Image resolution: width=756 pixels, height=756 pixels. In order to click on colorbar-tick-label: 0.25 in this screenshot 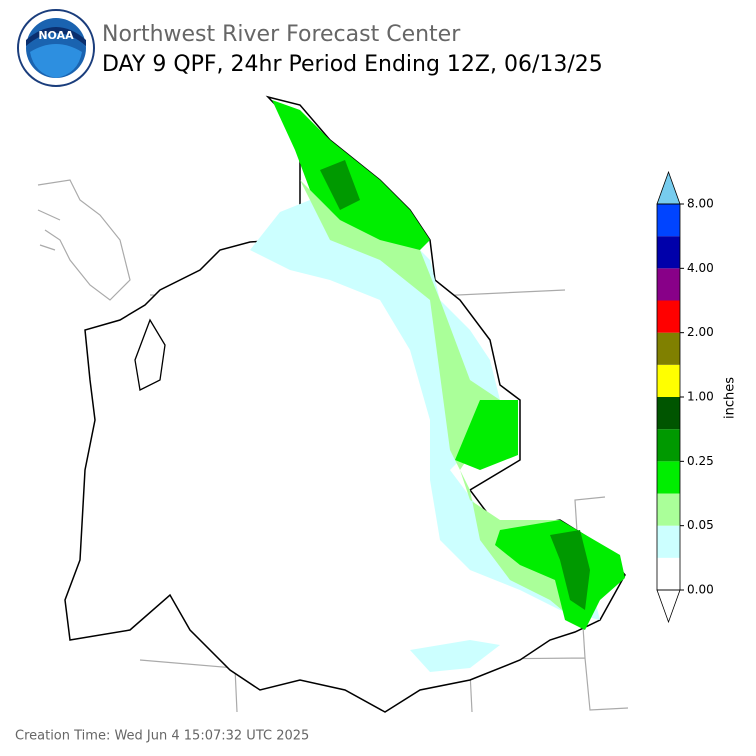, I will do `click(700, 461)`.